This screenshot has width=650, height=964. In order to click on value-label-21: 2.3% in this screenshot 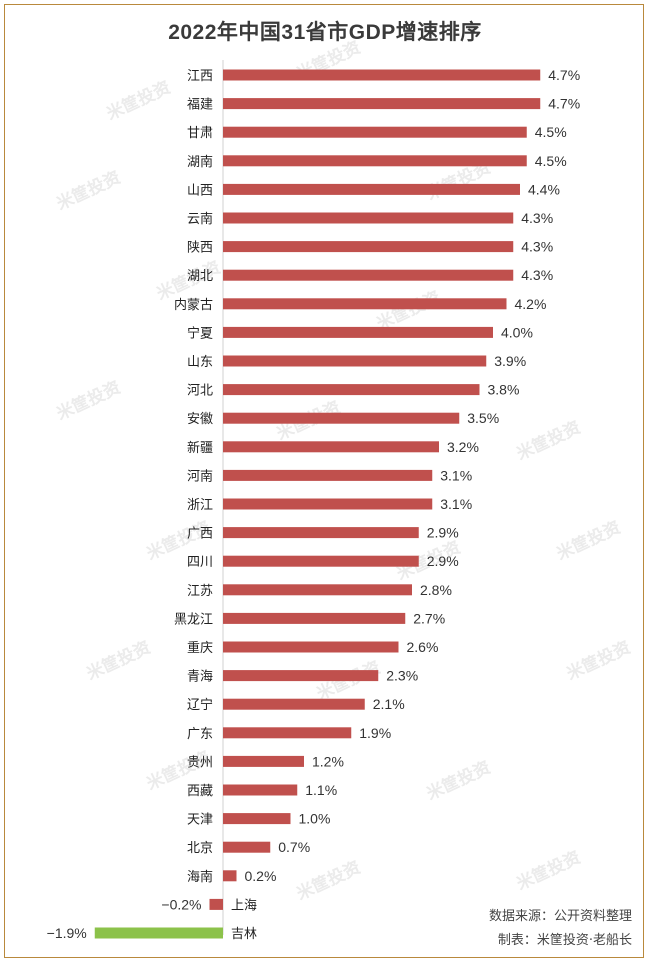, I will do `click(402, 676)`.